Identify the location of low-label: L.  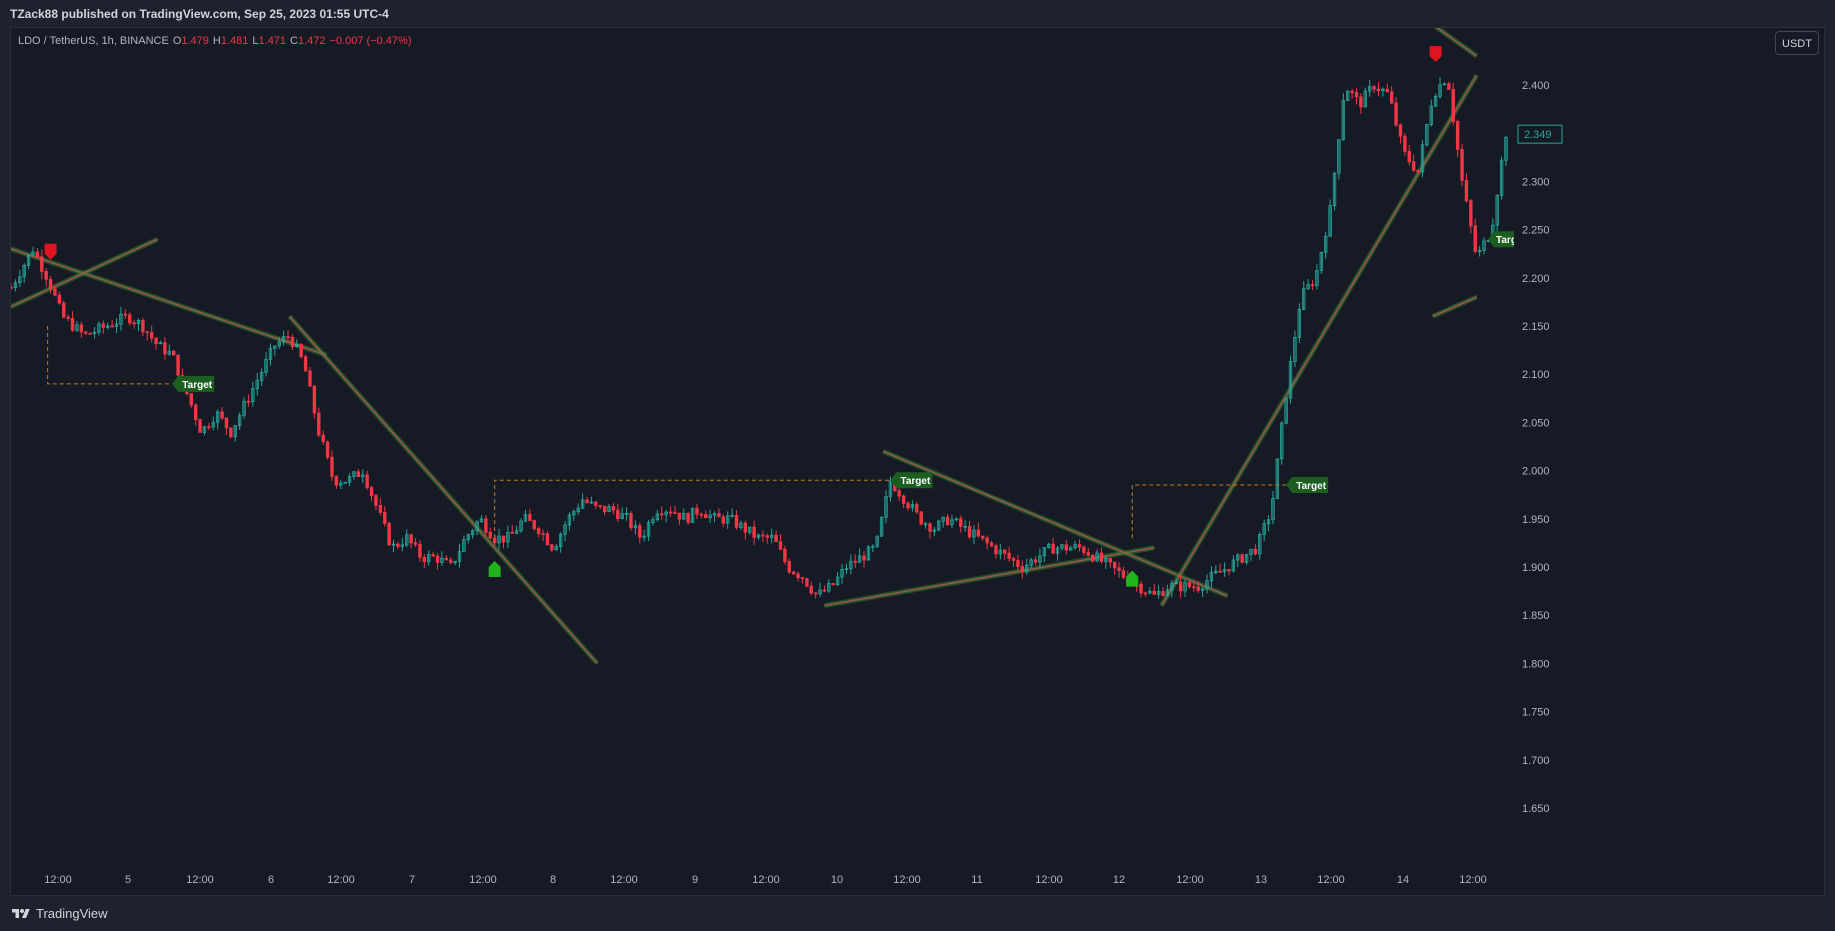
(255, 41).